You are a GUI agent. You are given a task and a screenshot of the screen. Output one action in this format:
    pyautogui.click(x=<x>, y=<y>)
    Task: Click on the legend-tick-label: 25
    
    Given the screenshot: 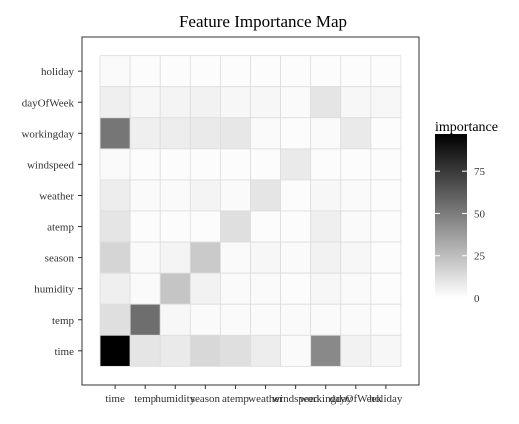 What is the action you would take?
    pyautogui.click(x=480, y=257)
    